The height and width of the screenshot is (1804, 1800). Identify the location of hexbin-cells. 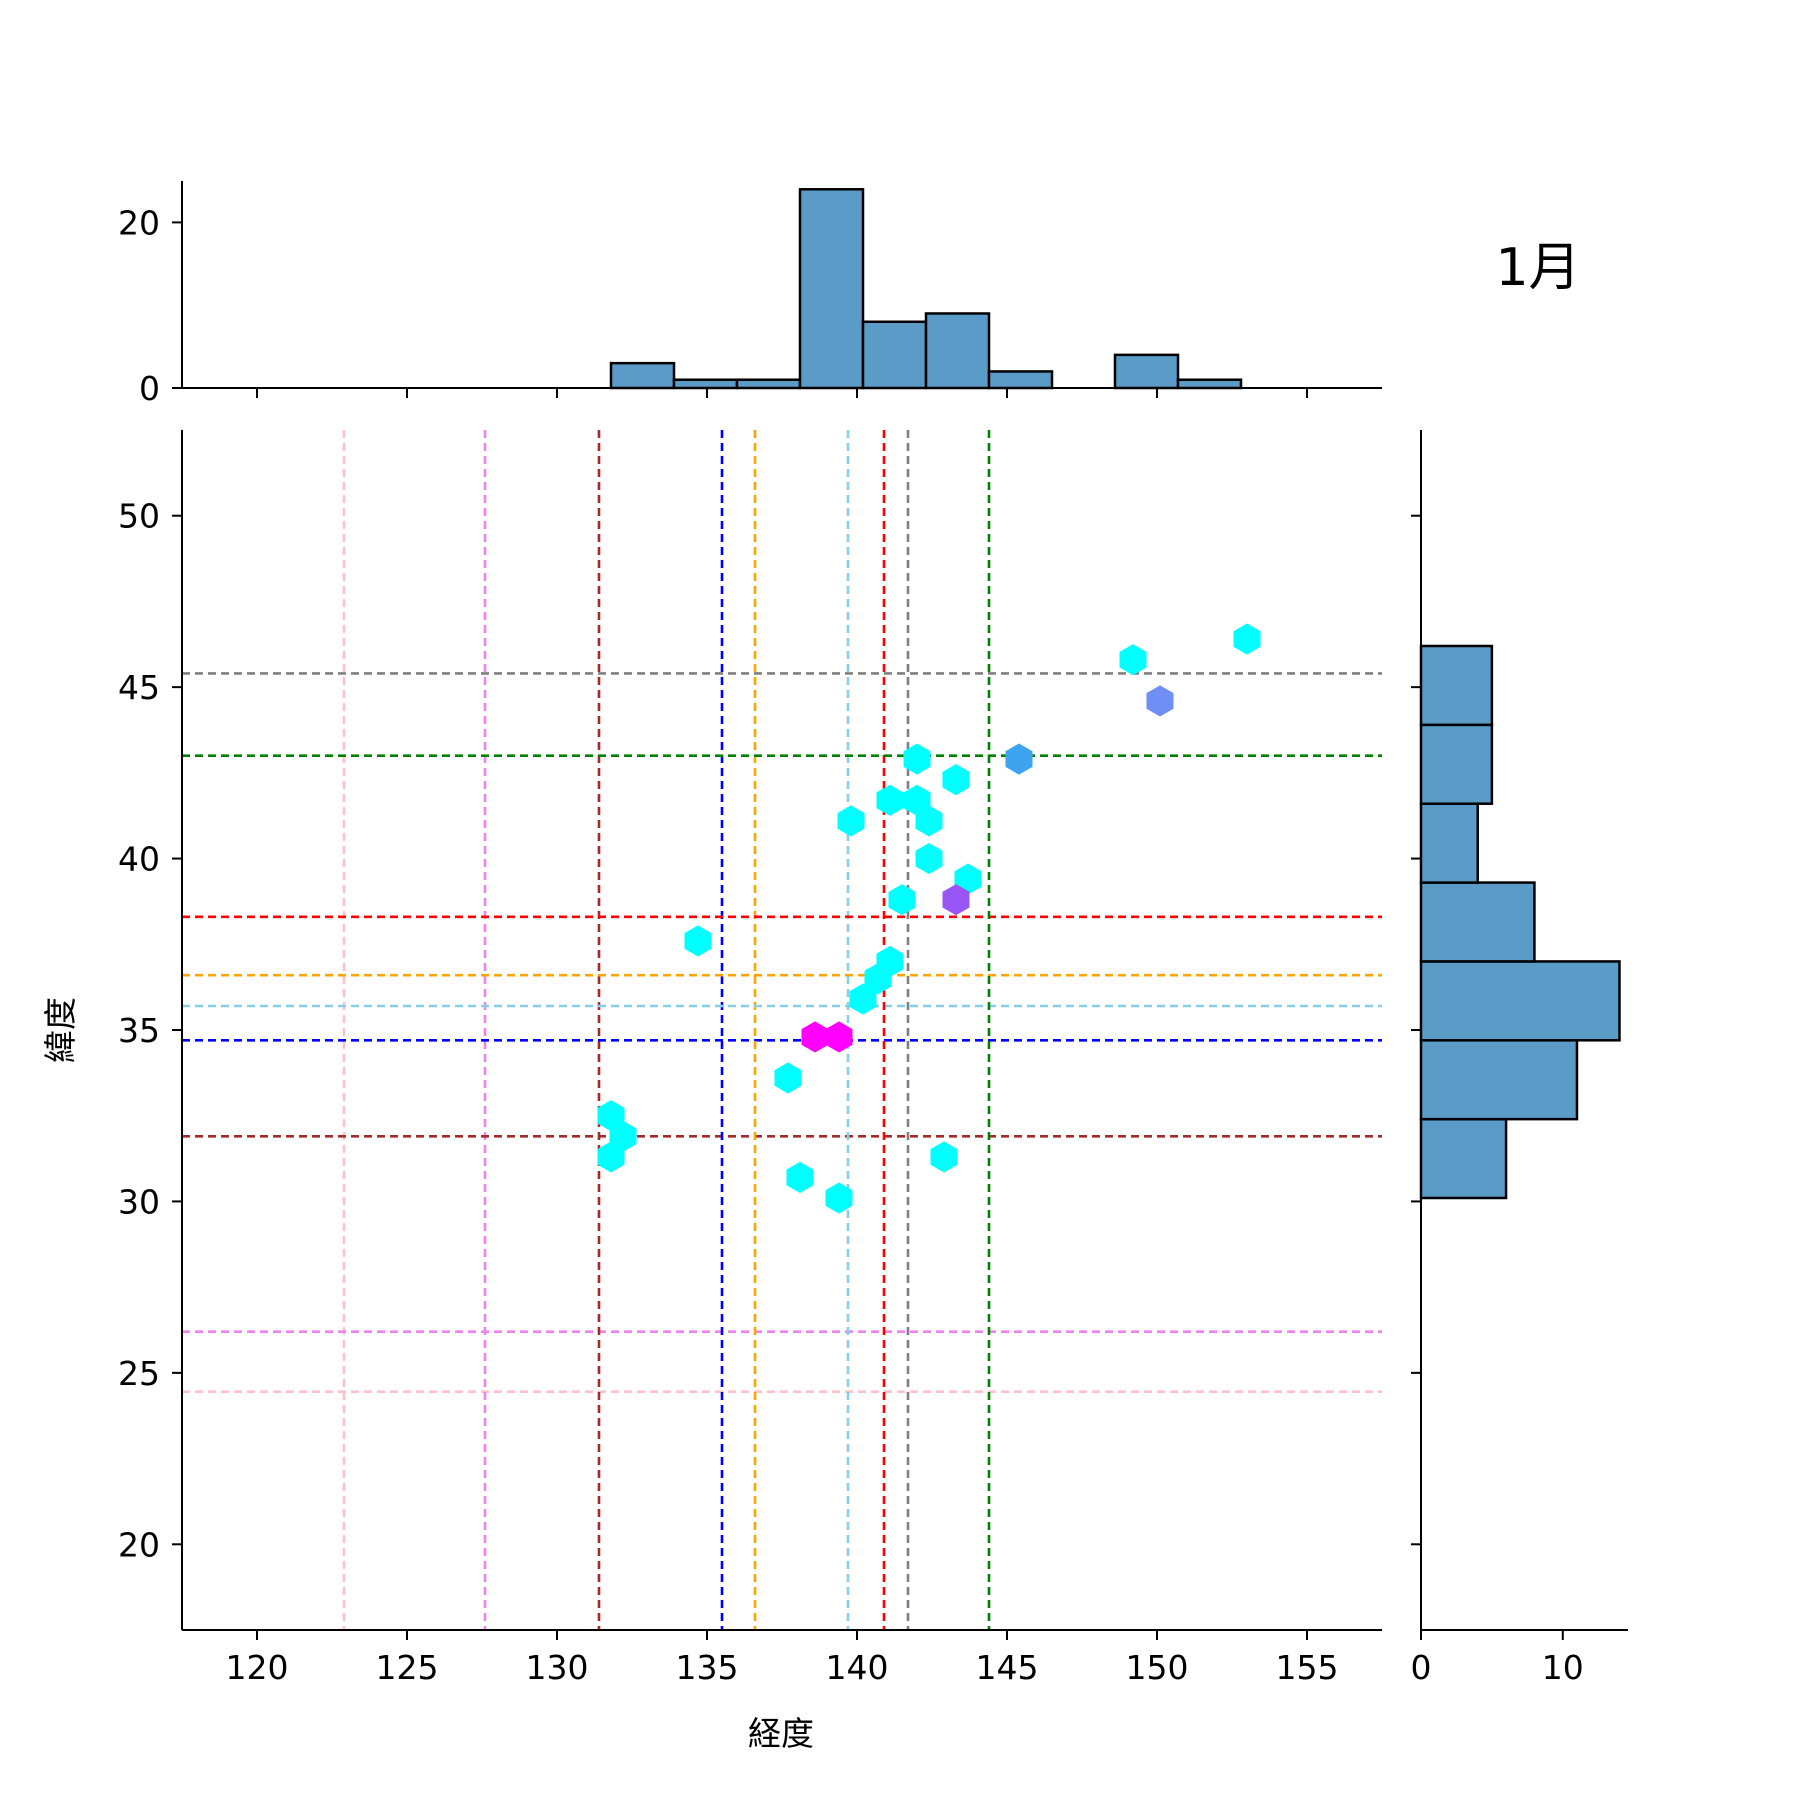
(929, 918).